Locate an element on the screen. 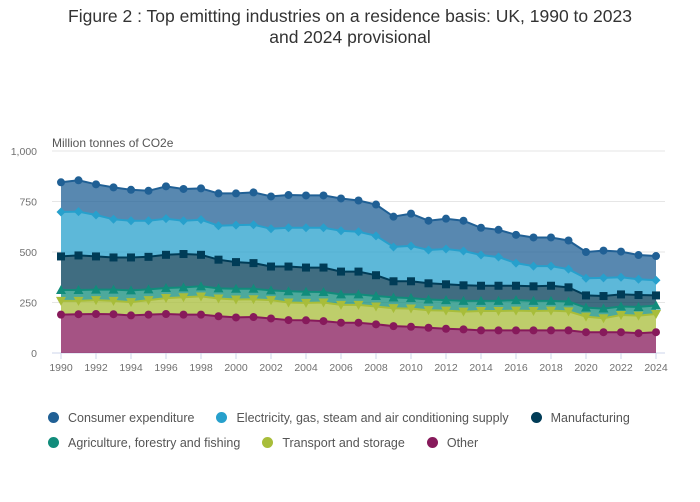 Image resolution: width=700 pixels, height=502 pixels. y-tick-label: 1,000 is located at coordinates (24, 152).